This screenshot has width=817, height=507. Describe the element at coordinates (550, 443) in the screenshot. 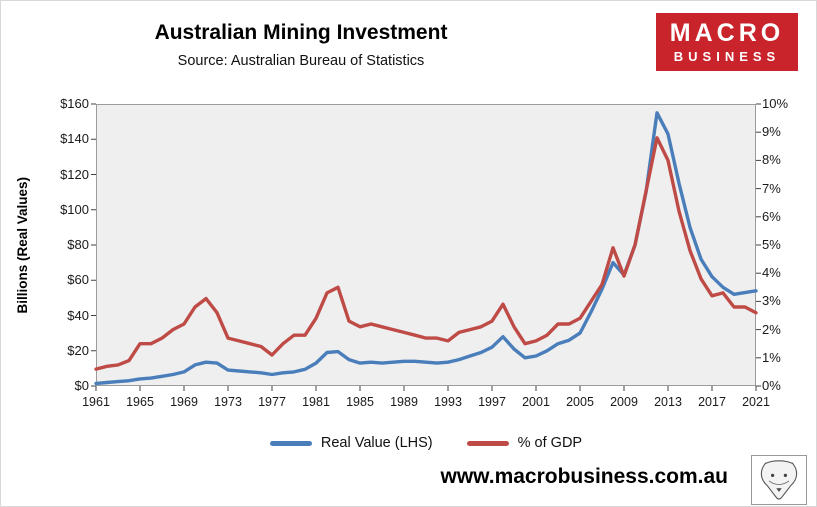

I see `legend-label-pct-gdp: % of GDP` at that location.